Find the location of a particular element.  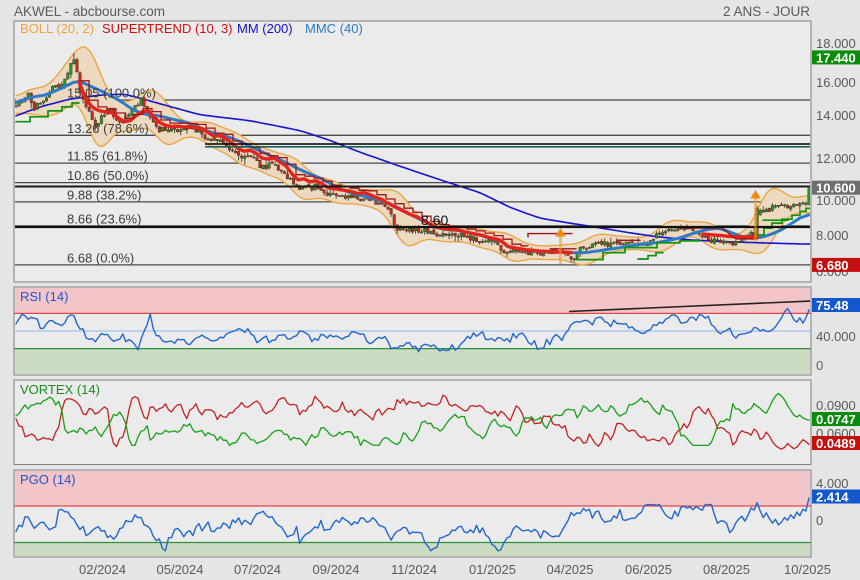

svg-text: 0.0489 is located at coordinates (836, 443).